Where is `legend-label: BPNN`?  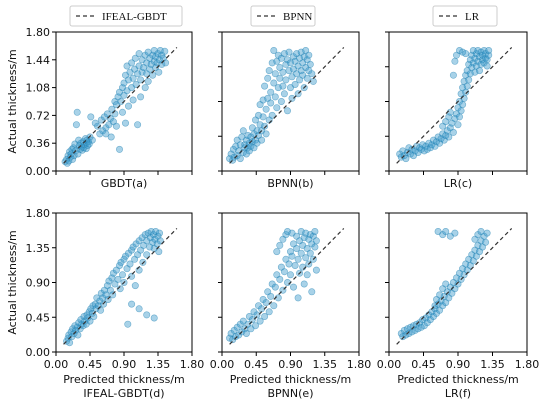 legend-label: BPNN is located at coordinates (297, 17).